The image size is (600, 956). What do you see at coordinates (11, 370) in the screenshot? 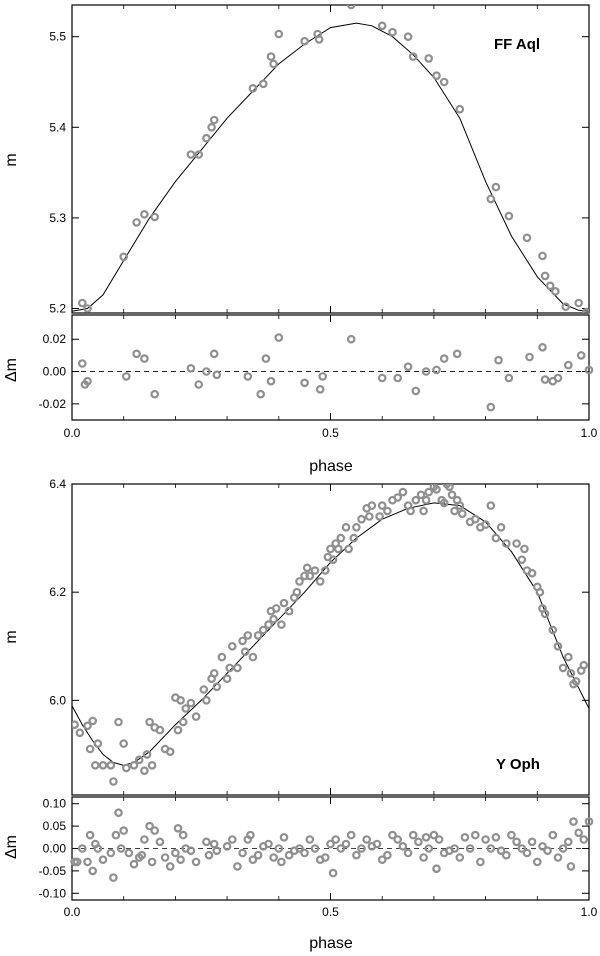
I see `ff-aql-residual-y-axis-title: Δm` at bounding box center [11, 370].